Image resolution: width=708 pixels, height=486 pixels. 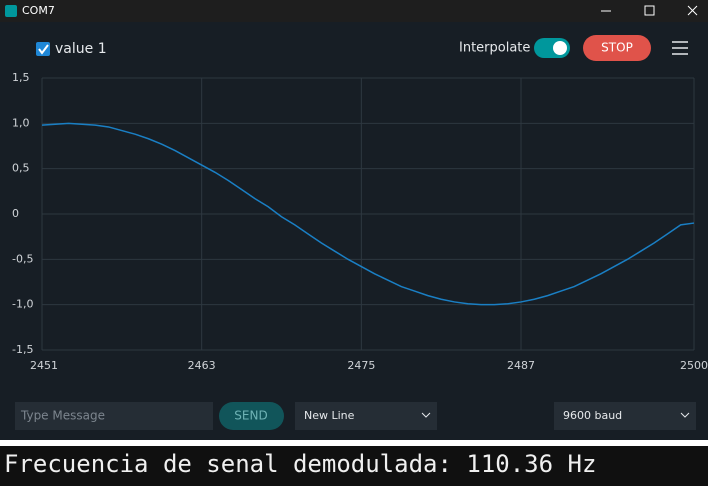 I want to click on checkmark, so click(x=43, y=49).